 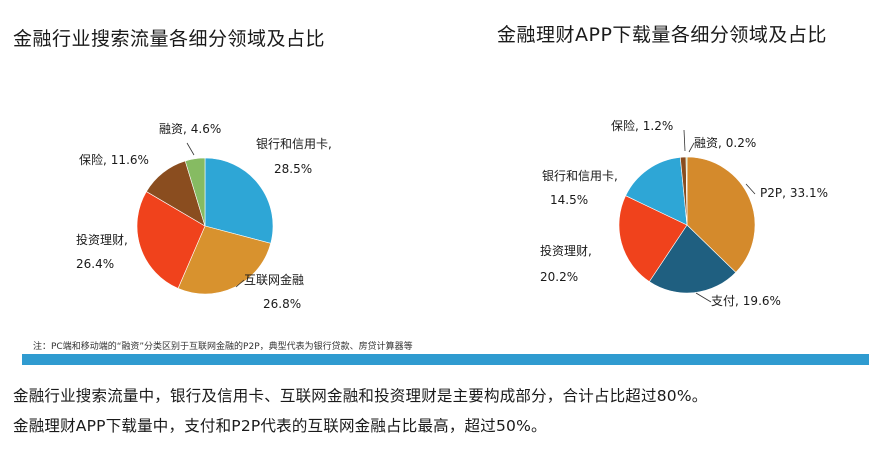 What do you see at coordinates (625, 125) in the screenshot?
I see `pie2-label-4-name: 保险,` at bounding box center [625, 125].